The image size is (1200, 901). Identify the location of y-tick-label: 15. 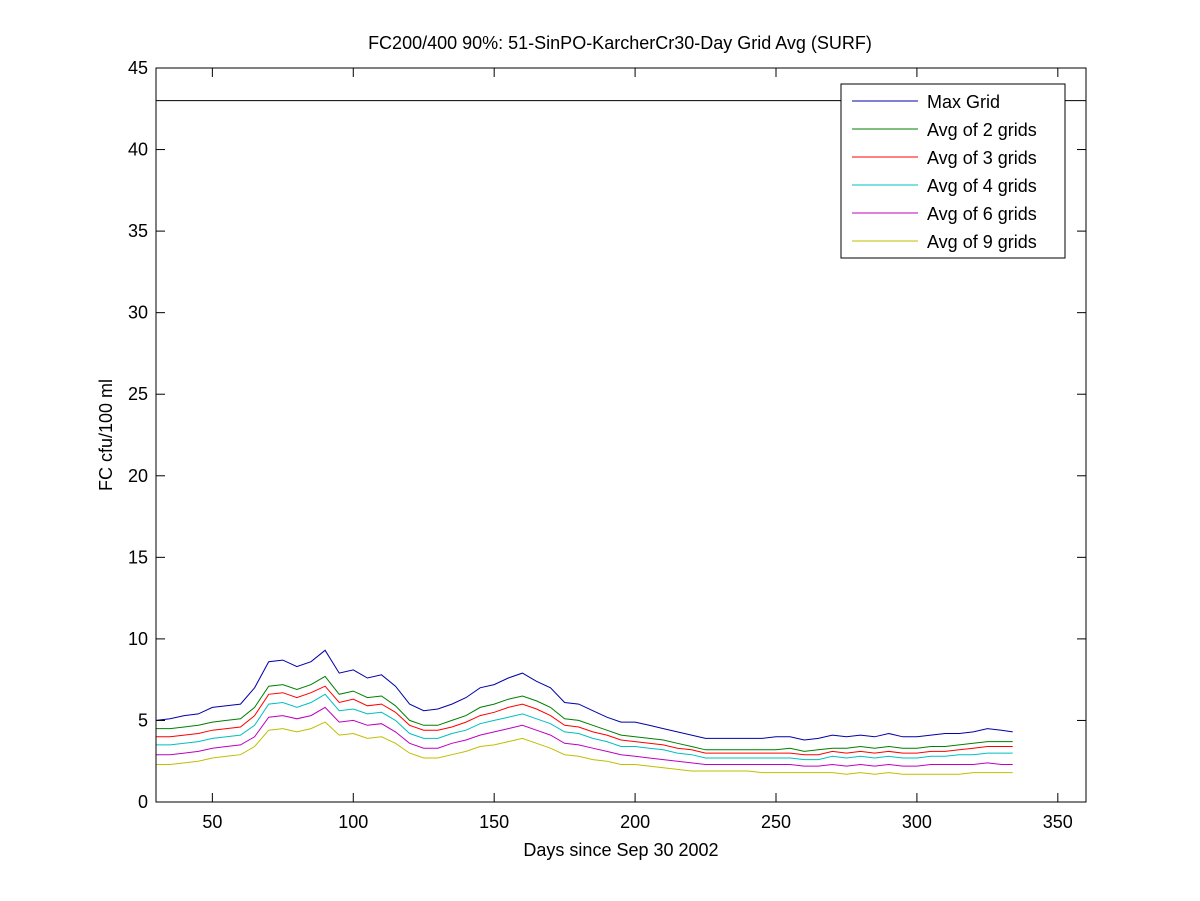
(138, 557).